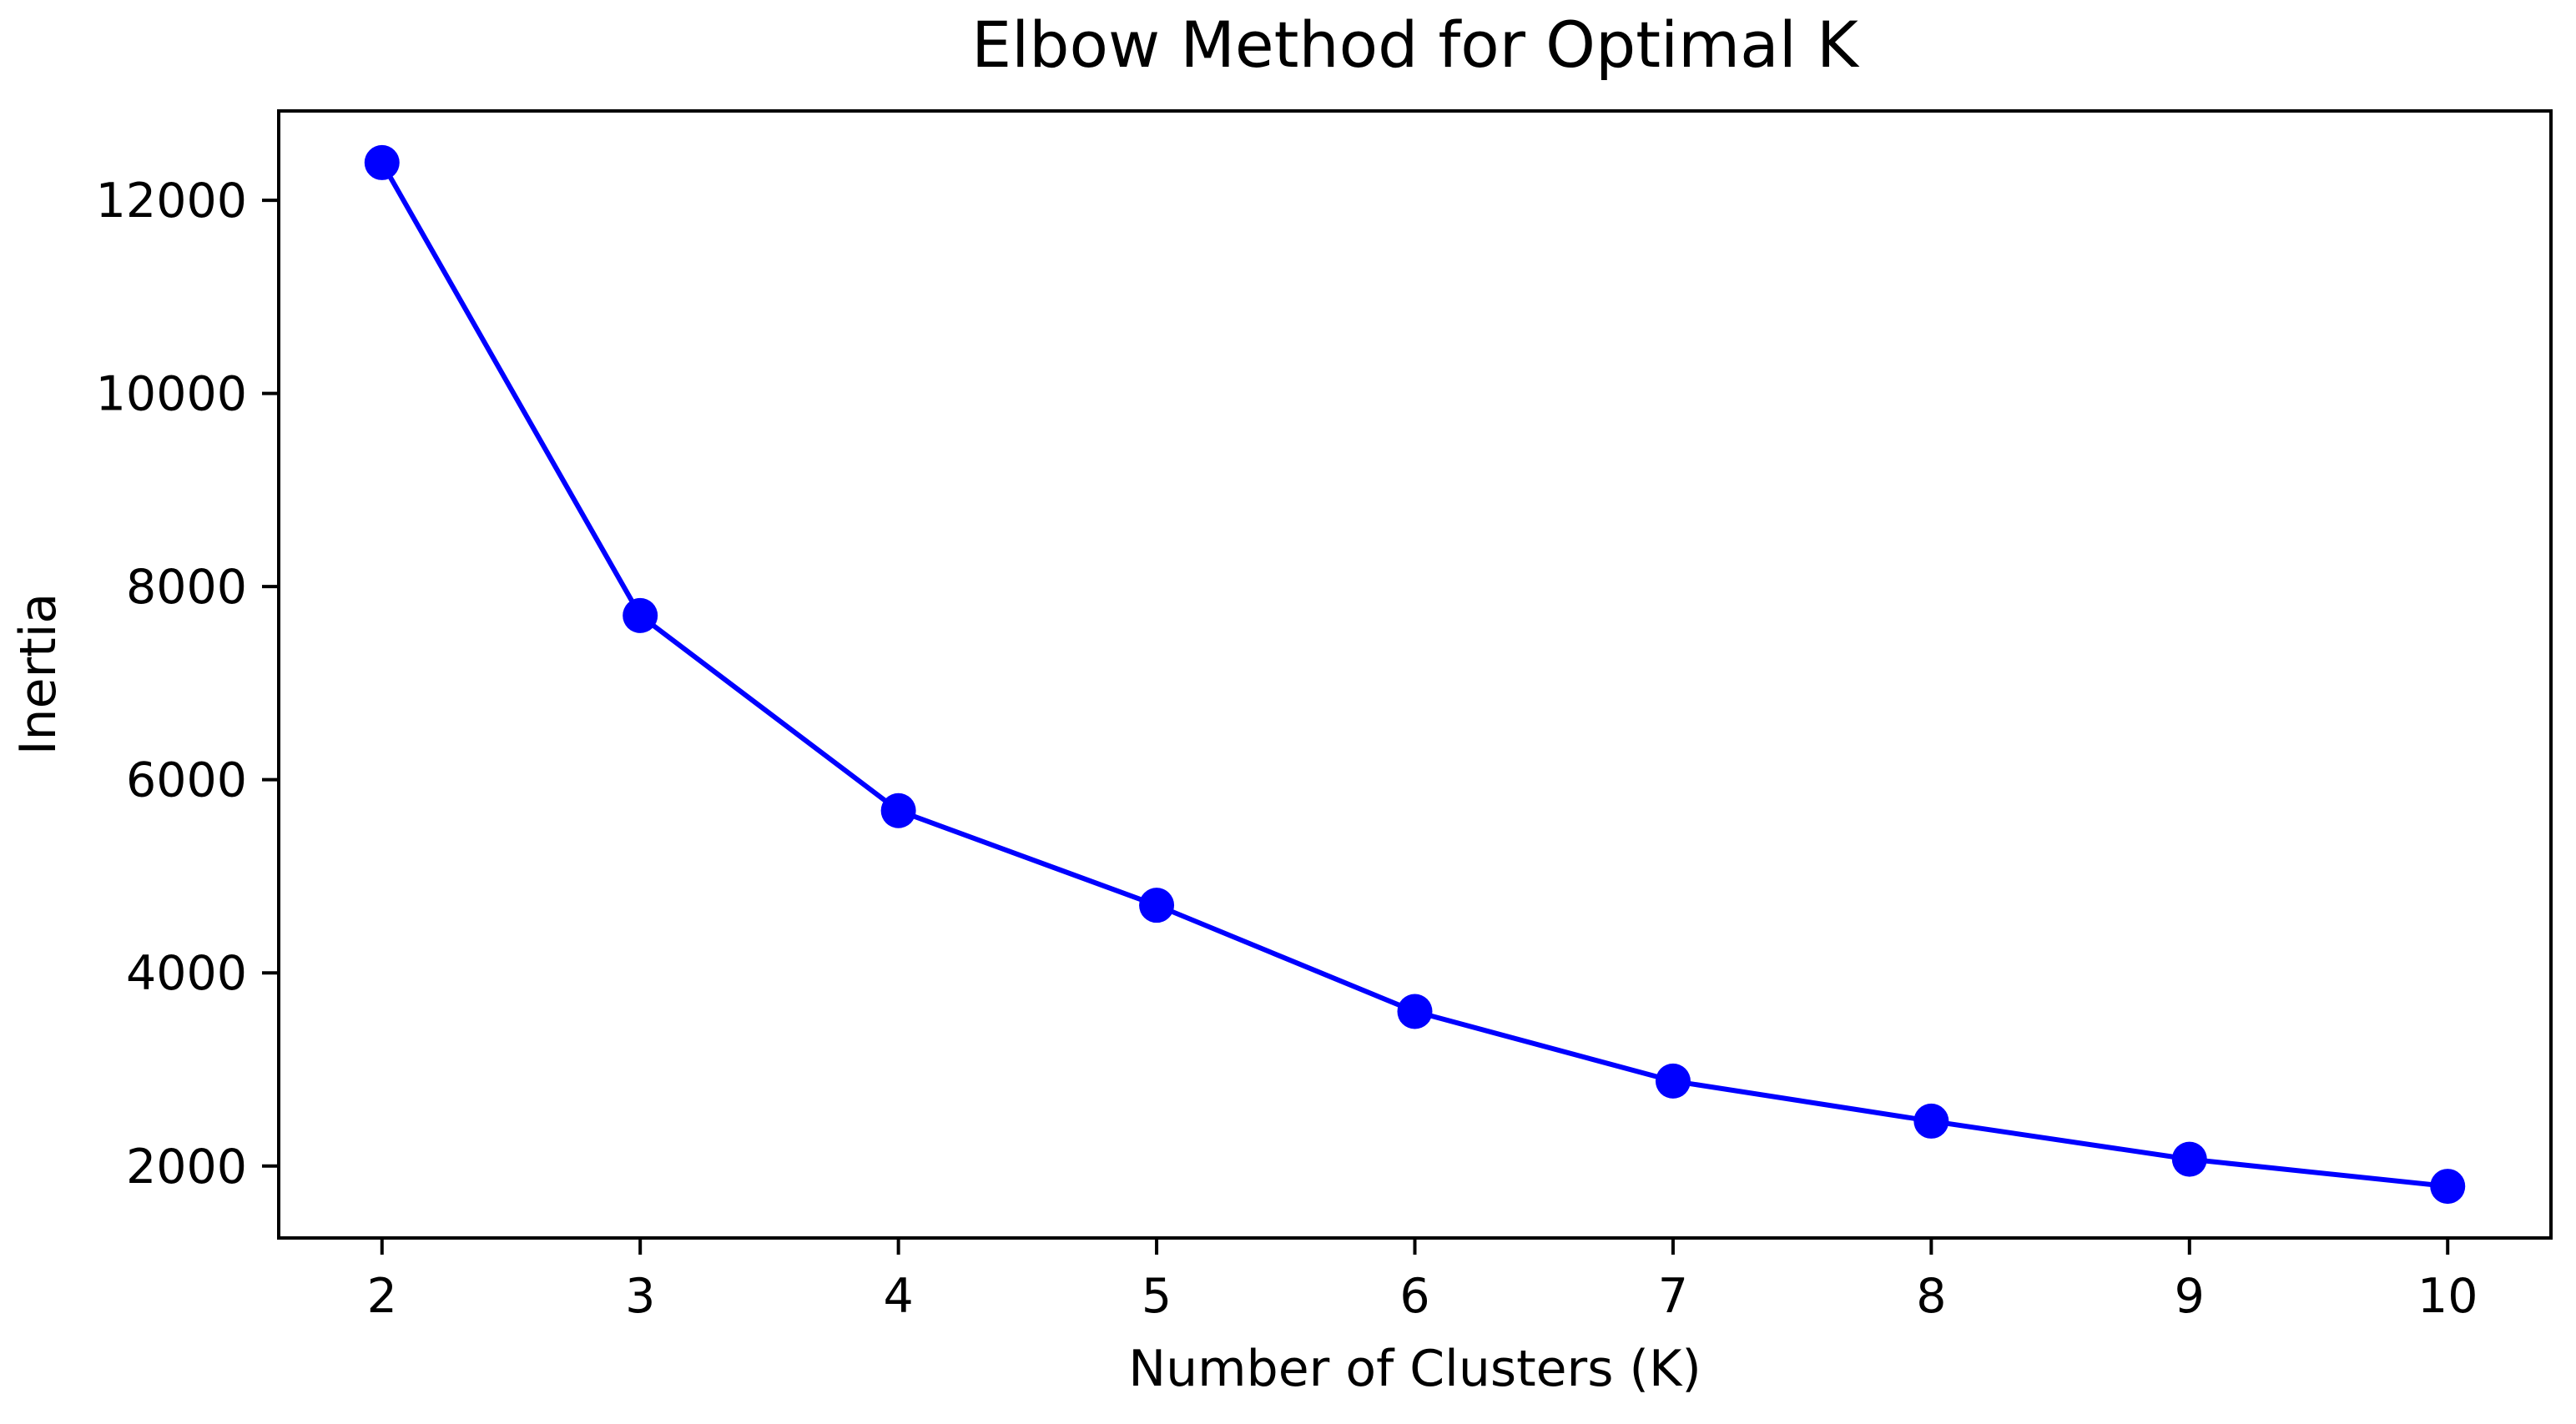 The height and width of the screenshot is (1424, 2576). Describe the element at coordinates (640, 1296) in the screenshot. I see `x-tick-label: 3` at that location.